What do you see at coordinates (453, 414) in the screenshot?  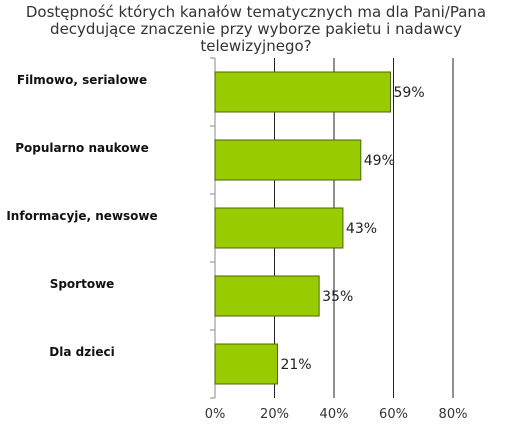 I see `x-tick-label: 80%` at bounding box center [453, 414].